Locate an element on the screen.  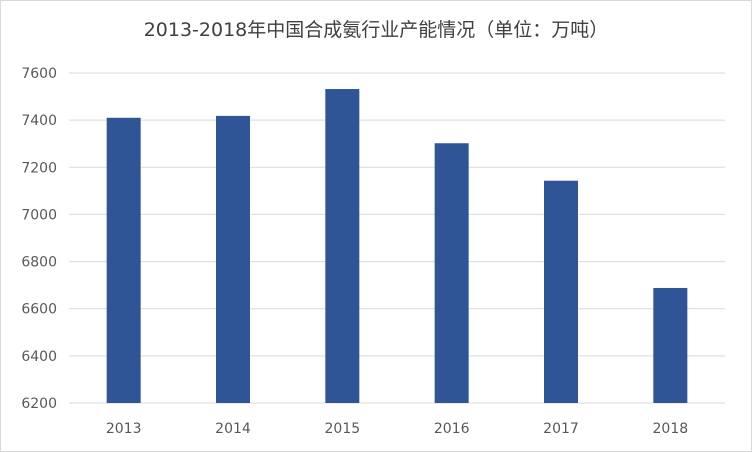
y-tick-label: 7200 is located at coordinates (39, 168).